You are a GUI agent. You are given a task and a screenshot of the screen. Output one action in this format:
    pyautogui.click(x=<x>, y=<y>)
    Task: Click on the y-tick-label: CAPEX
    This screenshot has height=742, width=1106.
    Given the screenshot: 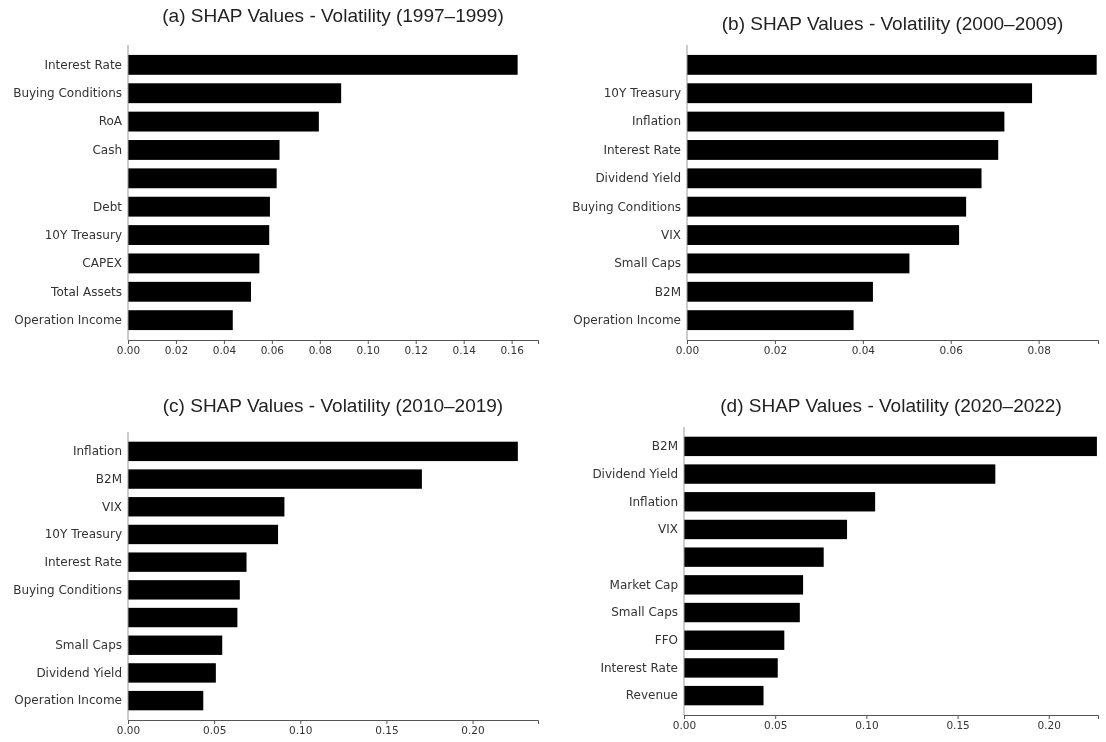 What is the action you would take?
    pyautogui.click(x=102, y=263)
    